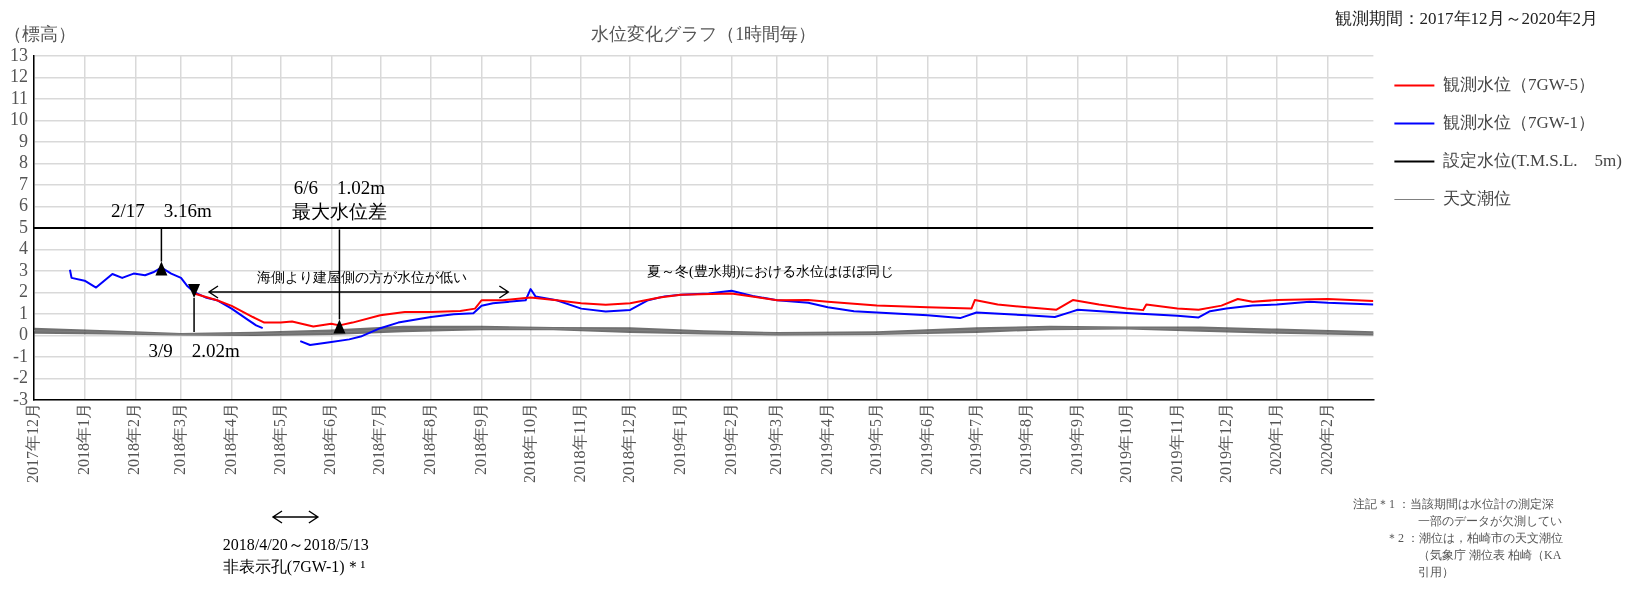 Image resolution: width=1638 pixels, height=606 pixels. What do you see at coordinates (1518, 84) in the screenshot?
I see `legend-label: 観測水位（7GW-5）` at bounding box center [1518, 84].